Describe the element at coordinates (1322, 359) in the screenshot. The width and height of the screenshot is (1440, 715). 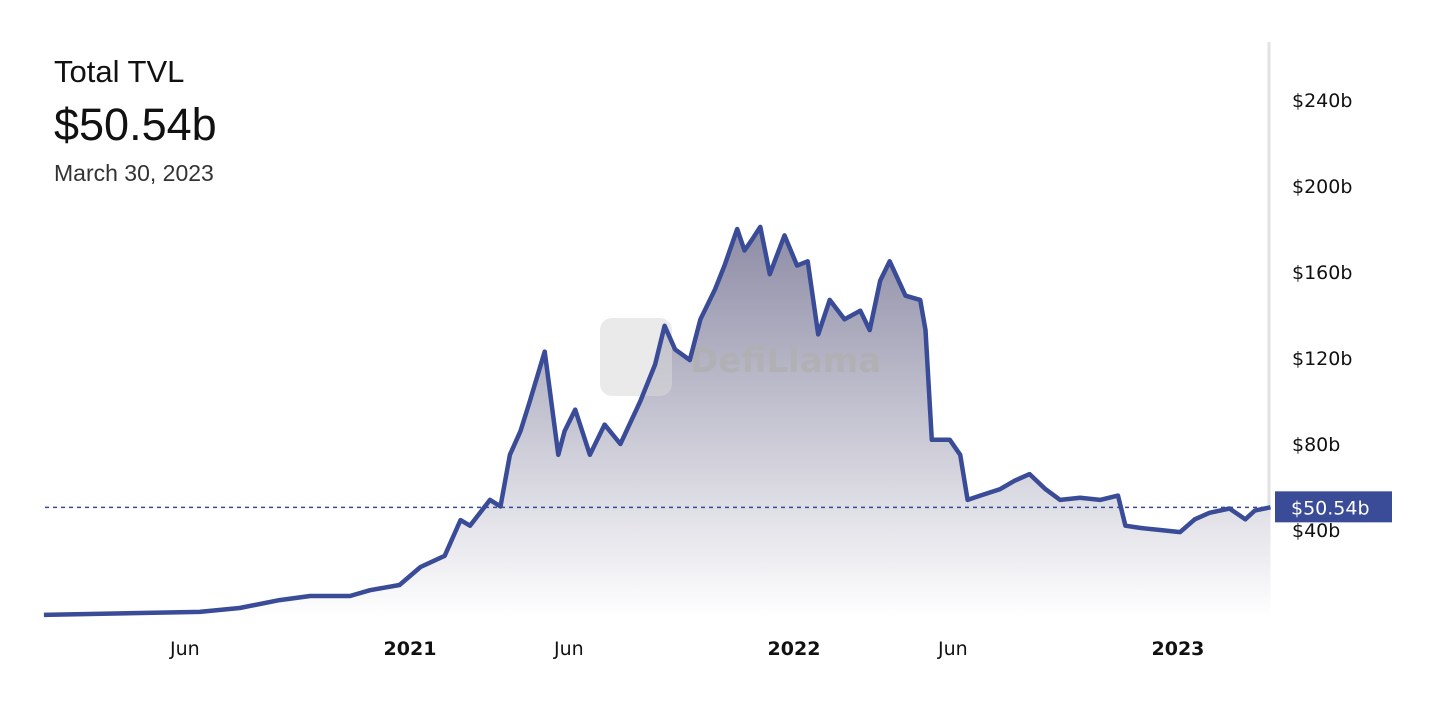
I see `y-tick-label: $120b` at that location.